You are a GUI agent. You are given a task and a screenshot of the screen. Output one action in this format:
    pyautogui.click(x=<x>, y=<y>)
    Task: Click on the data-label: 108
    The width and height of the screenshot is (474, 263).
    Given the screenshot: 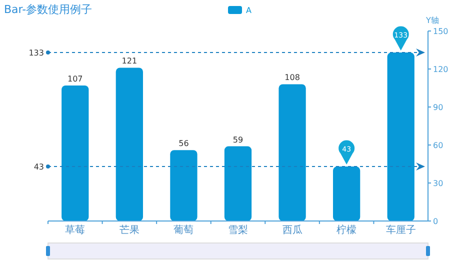 What is the action you would take?
    pyautogui.click(x=292, y=77)
    